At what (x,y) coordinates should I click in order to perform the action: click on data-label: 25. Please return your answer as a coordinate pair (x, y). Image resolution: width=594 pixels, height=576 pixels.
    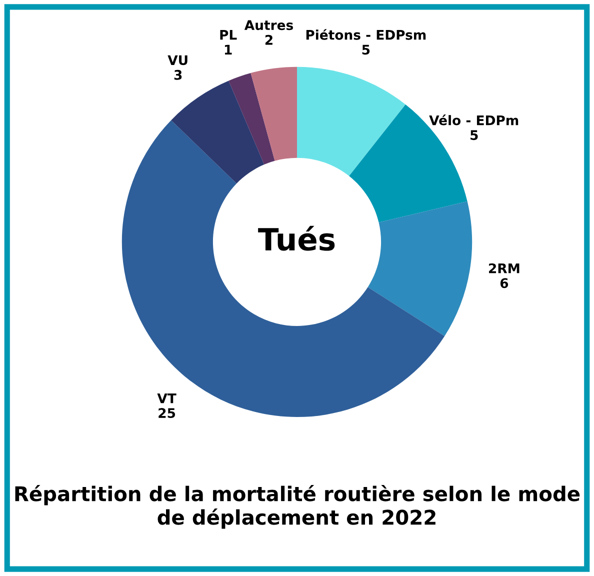
    Looking at the image, I should click on (167, 413).